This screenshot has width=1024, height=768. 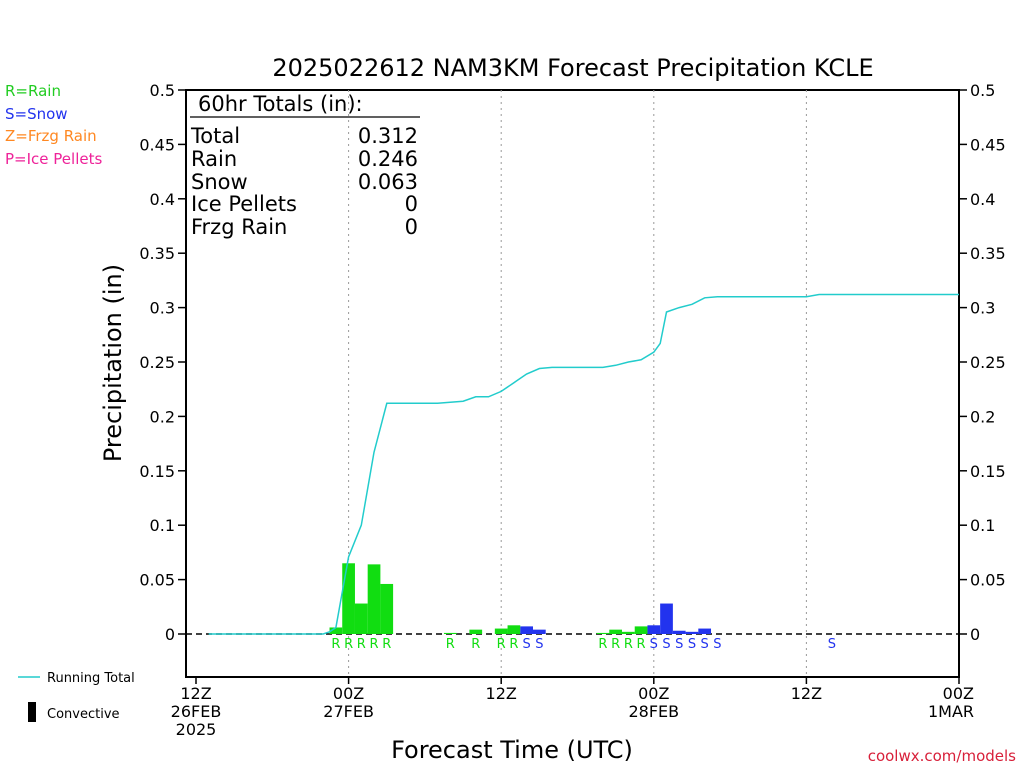 What do you see at coordinates (51, 136) in the screenshot?
I see `ptype-key-freezing-rain: Z=Frzg Rain` at bounding box center [51, 136].